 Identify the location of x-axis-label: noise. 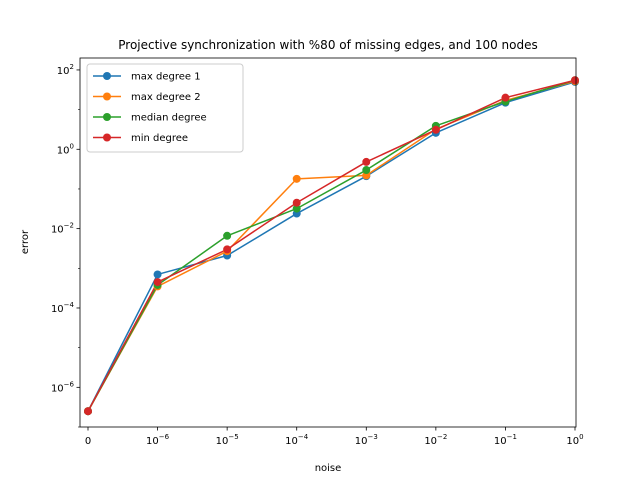
(328, 468).